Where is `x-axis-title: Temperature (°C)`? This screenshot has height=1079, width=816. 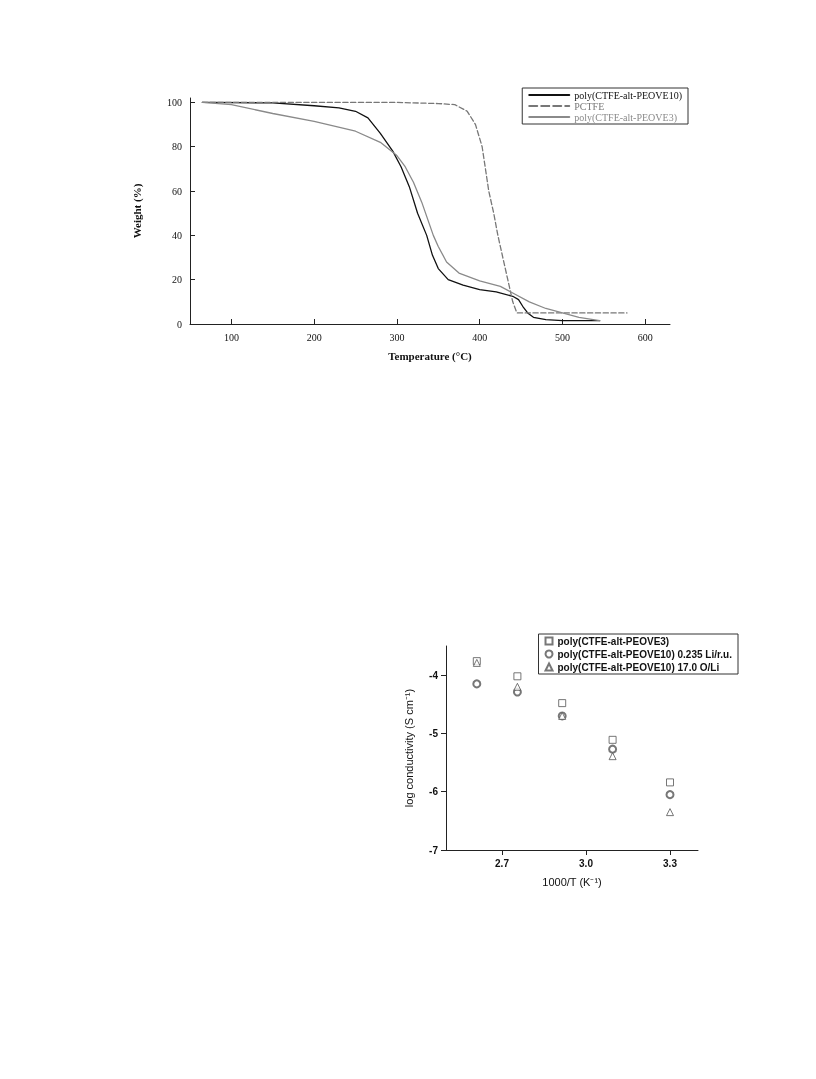
x-axis-title: Temperature (°C) is located at coordinates (430, 356).